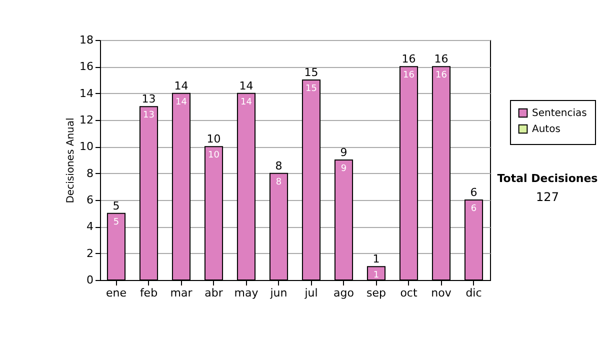 This screenshot has width=600, height=340. Describe the element at coordinates (278, 293) in the screenshot. I see `x-tick-label: jun` at that location.